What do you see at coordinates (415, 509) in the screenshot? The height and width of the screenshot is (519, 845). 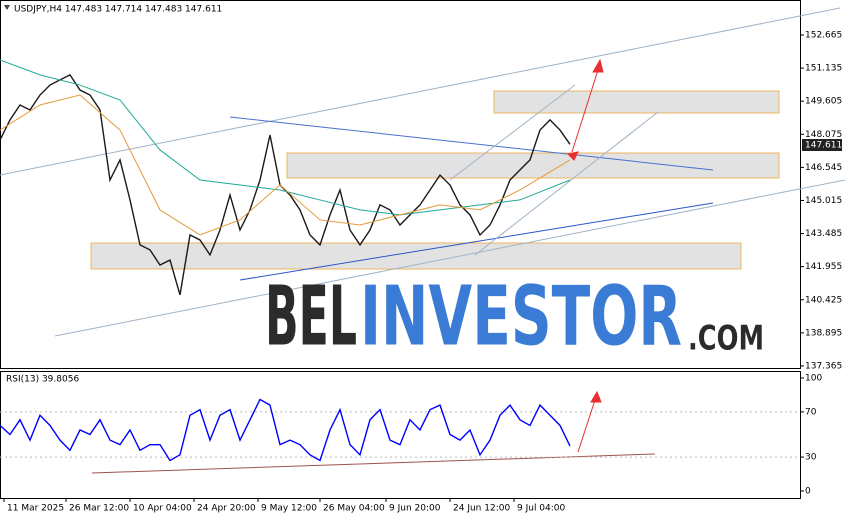 I see `x-tick-label: 9 Jun 20:00` at bounding box center [415, 509].